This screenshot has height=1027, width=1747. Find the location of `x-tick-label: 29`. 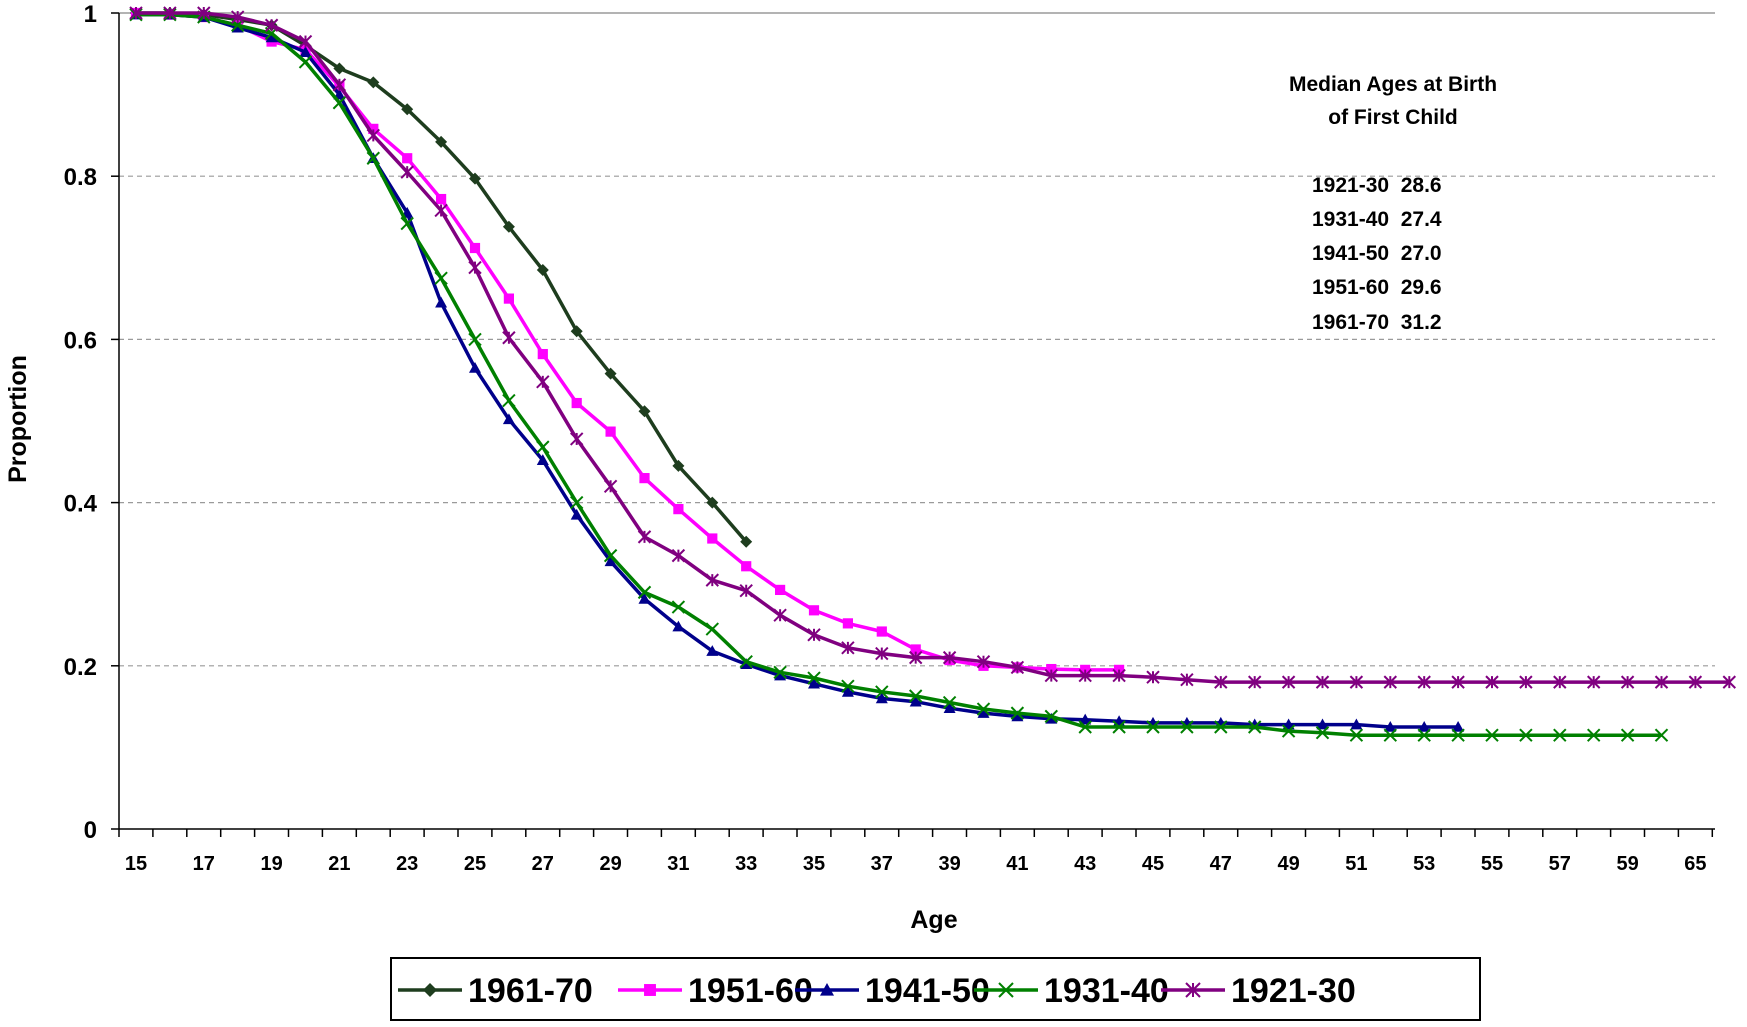

x-tick-label: 29 is located at coordinates (610, 864).